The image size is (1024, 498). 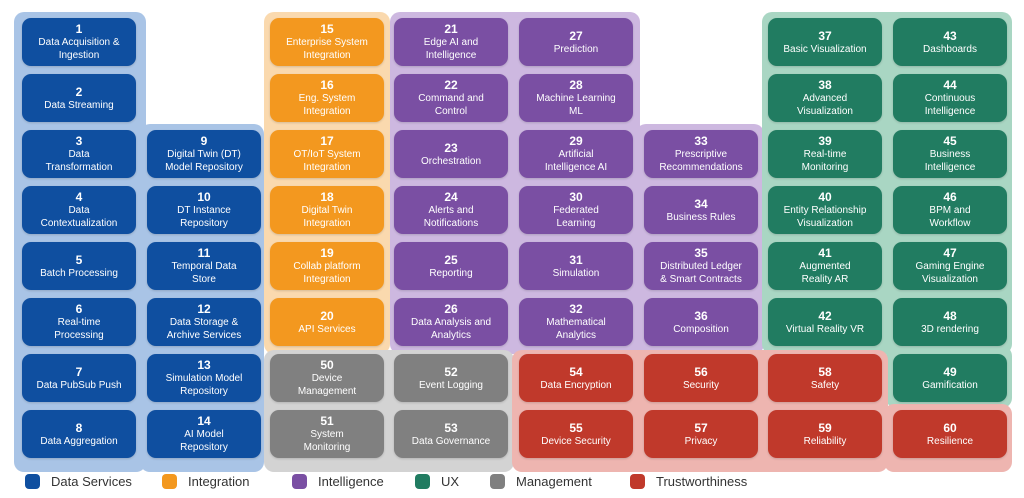 What do you see at coordinates (950, 385) in the screenshot?
I see `tile-label: Gamification` at bounding box center [950, 385].